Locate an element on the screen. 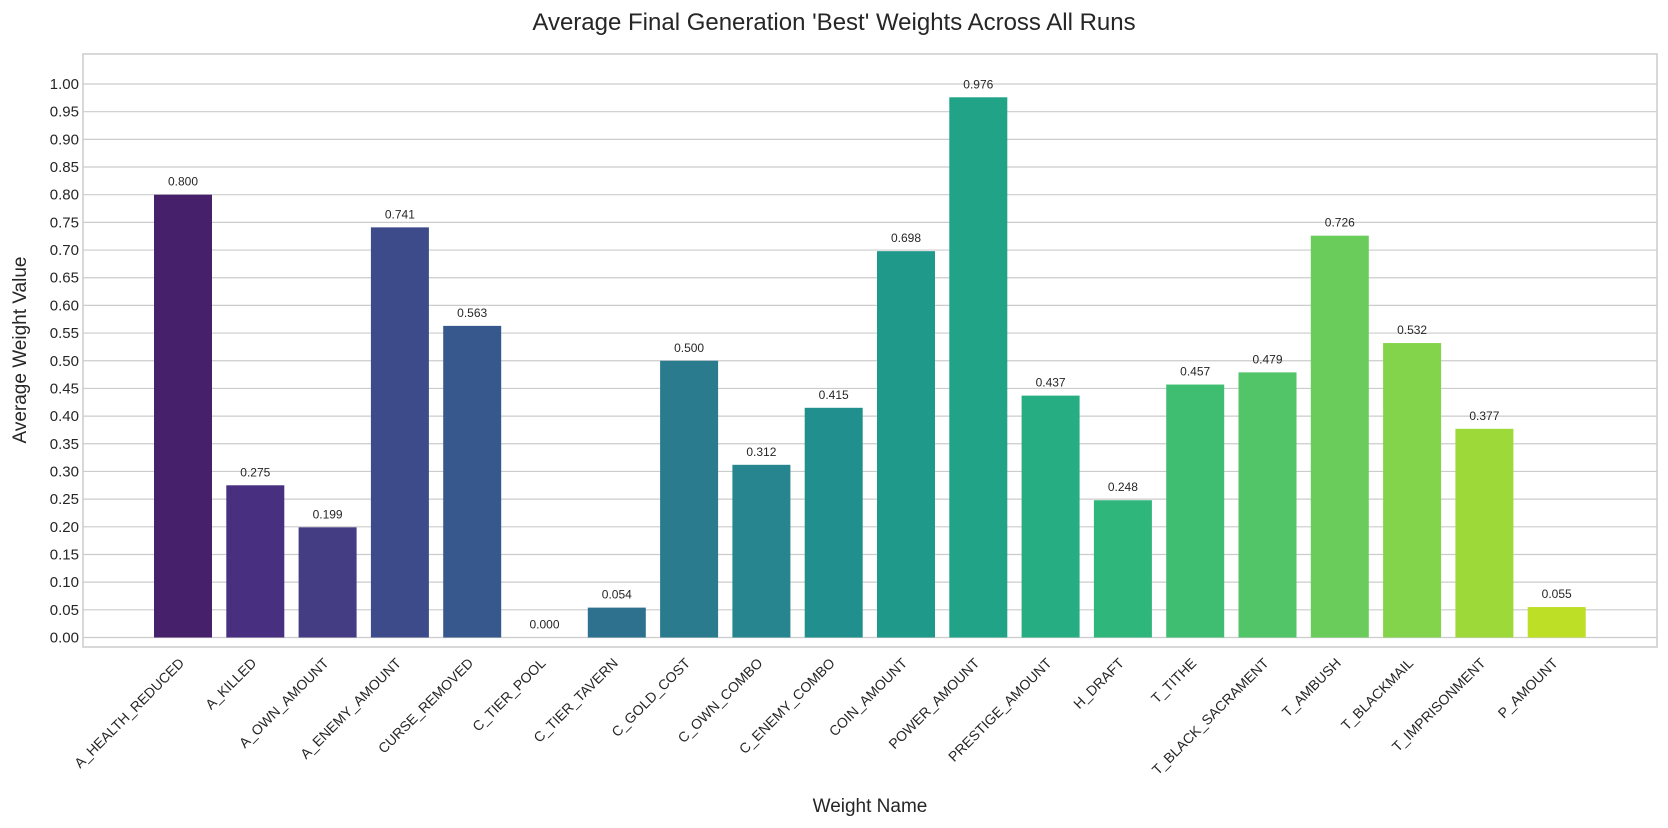 This screenshot has height=828, width=1668. bar-value-label: 0.248 is located at coordinates (1123, 487).